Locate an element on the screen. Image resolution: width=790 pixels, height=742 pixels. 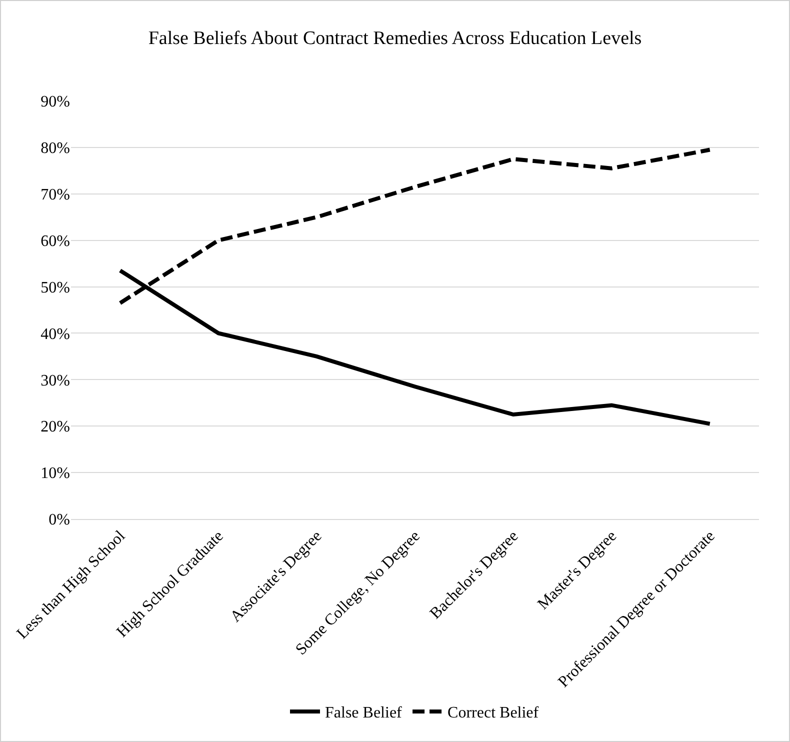
y-tick-label: 40% is located at coordinates (55, 334).